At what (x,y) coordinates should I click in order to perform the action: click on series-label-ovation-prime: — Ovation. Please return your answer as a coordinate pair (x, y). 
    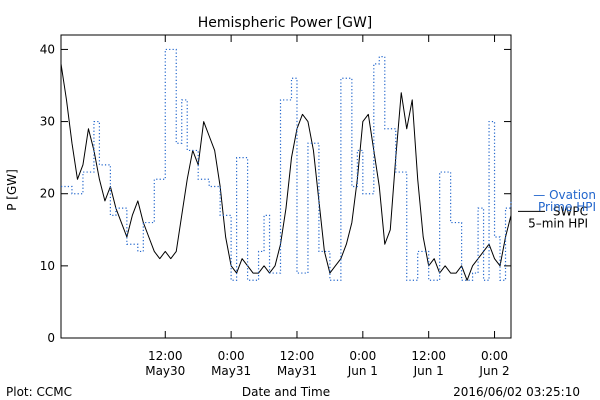
    Looking at the image, I should click on (564, 195).